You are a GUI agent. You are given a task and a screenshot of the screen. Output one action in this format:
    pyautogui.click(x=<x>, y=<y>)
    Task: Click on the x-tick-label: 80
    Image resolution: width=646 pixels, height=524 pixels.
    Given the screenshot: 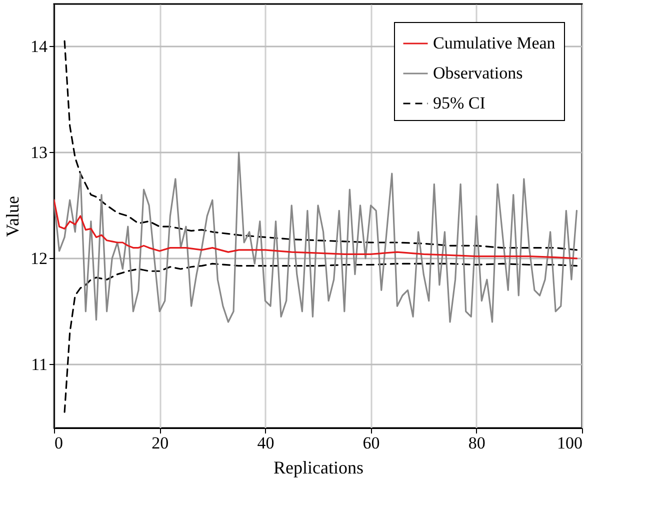 What is the action you would take?
    pyautogui.click(x=477, y=443)
    